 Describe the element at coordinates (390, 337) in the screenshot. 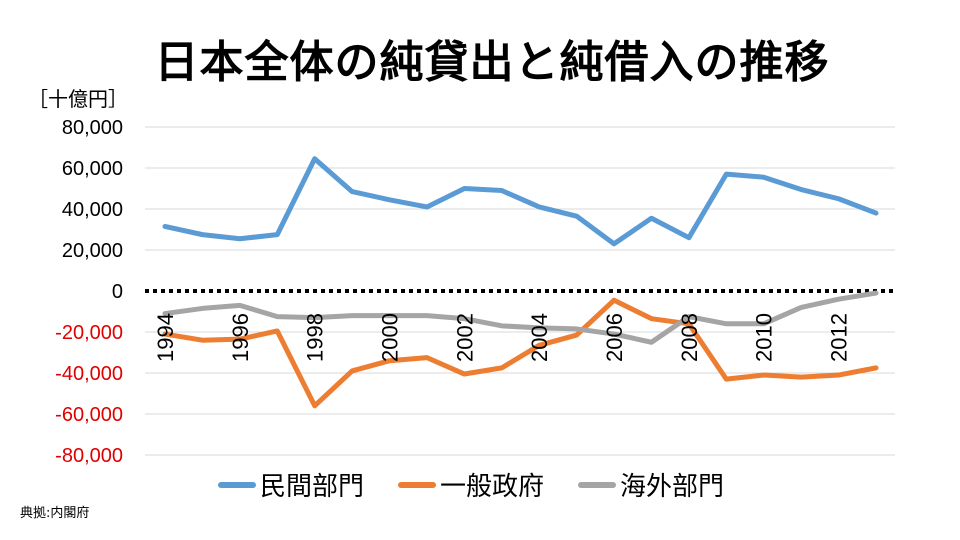

I see `x-tick-label: 2000` at that location.